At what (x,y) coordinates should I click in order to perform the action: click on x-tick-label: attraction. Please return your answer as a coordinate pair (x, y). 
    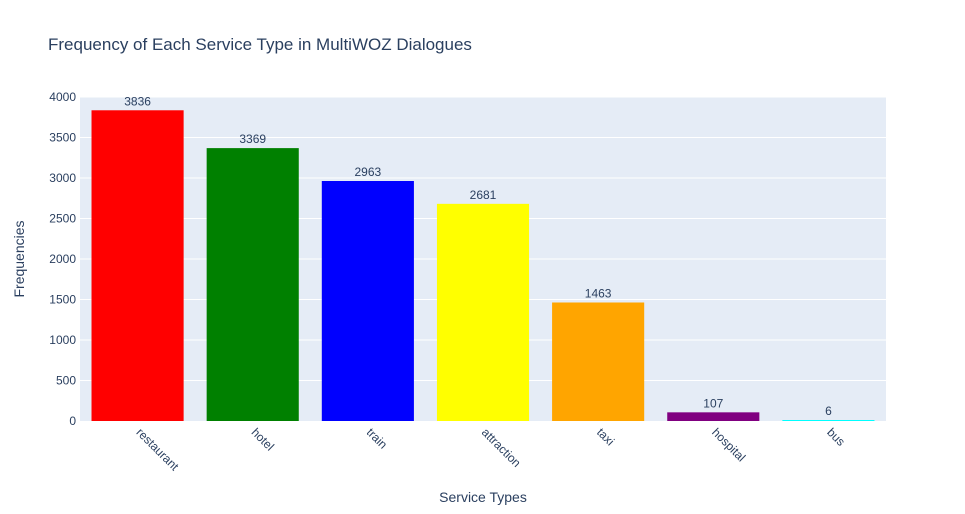
    Looking at the image, I should click on (501, 447).